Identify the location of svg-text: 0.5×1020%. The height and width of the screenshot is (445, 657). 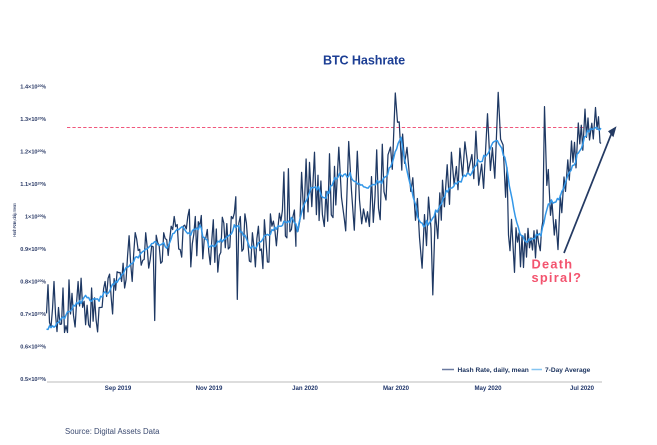
(33, 379).